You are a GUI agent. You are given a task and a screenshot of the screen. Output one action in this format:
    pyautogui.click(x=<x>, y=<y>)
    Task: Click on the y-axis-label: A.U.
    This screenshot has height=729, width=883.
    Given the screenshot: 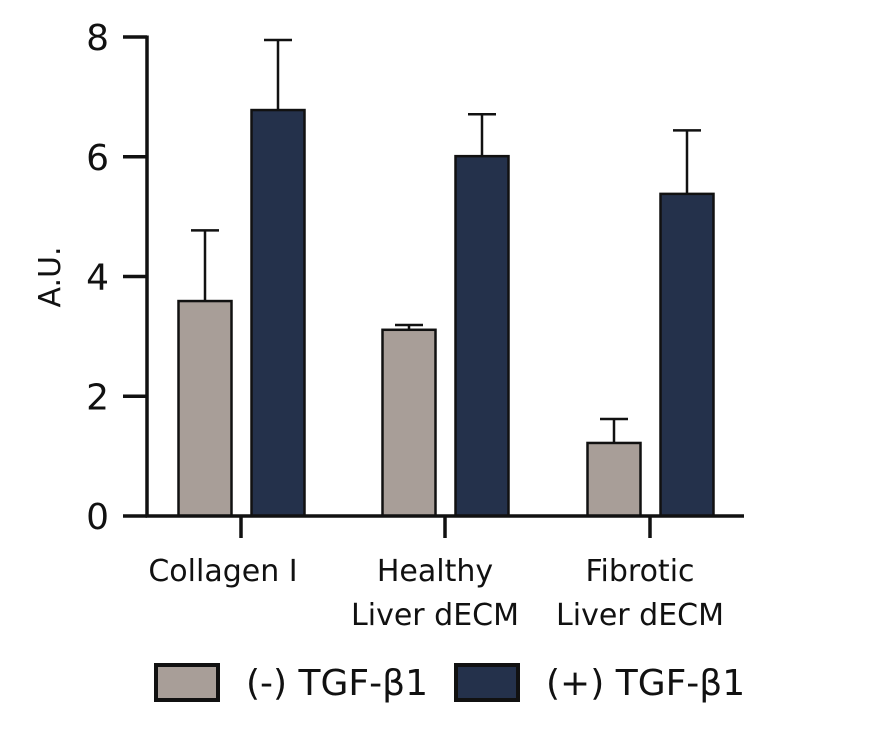 What is the action you would take?
    pyautogui.click(x=50, y=276)
    